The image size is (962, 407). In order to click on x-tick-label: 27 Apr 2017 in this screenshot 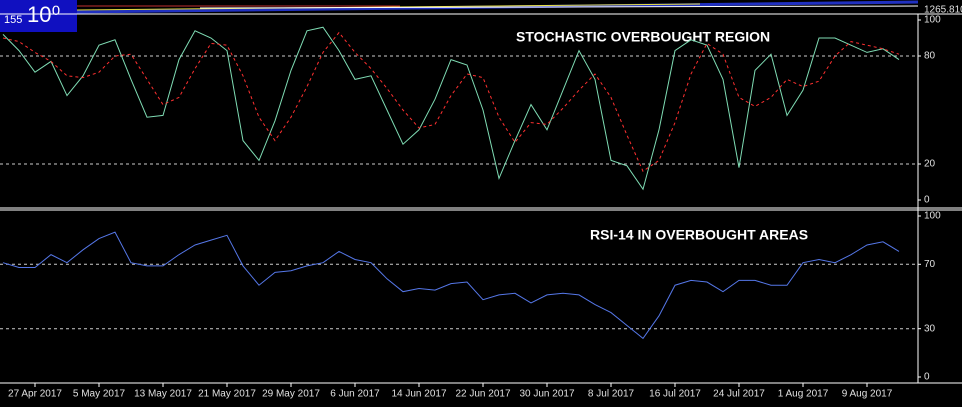, I will do `click(35, 394)`.